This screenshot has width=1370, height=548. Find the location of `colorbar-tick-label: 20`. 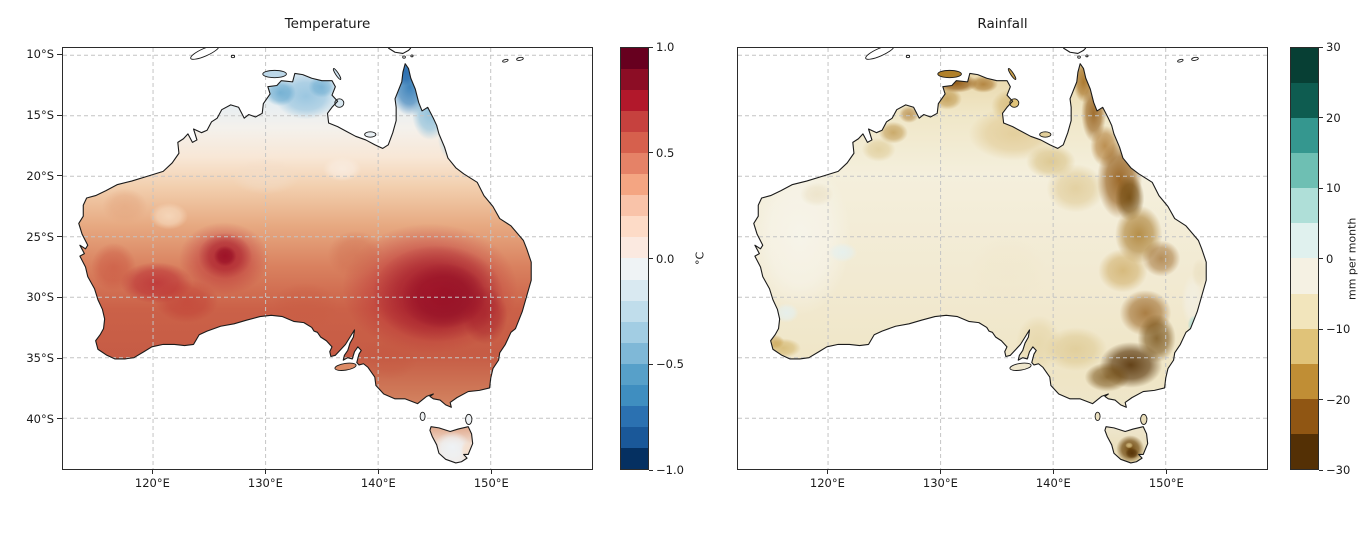

colorbar-tick-label: 20 is located at coordinates (1333, 117).